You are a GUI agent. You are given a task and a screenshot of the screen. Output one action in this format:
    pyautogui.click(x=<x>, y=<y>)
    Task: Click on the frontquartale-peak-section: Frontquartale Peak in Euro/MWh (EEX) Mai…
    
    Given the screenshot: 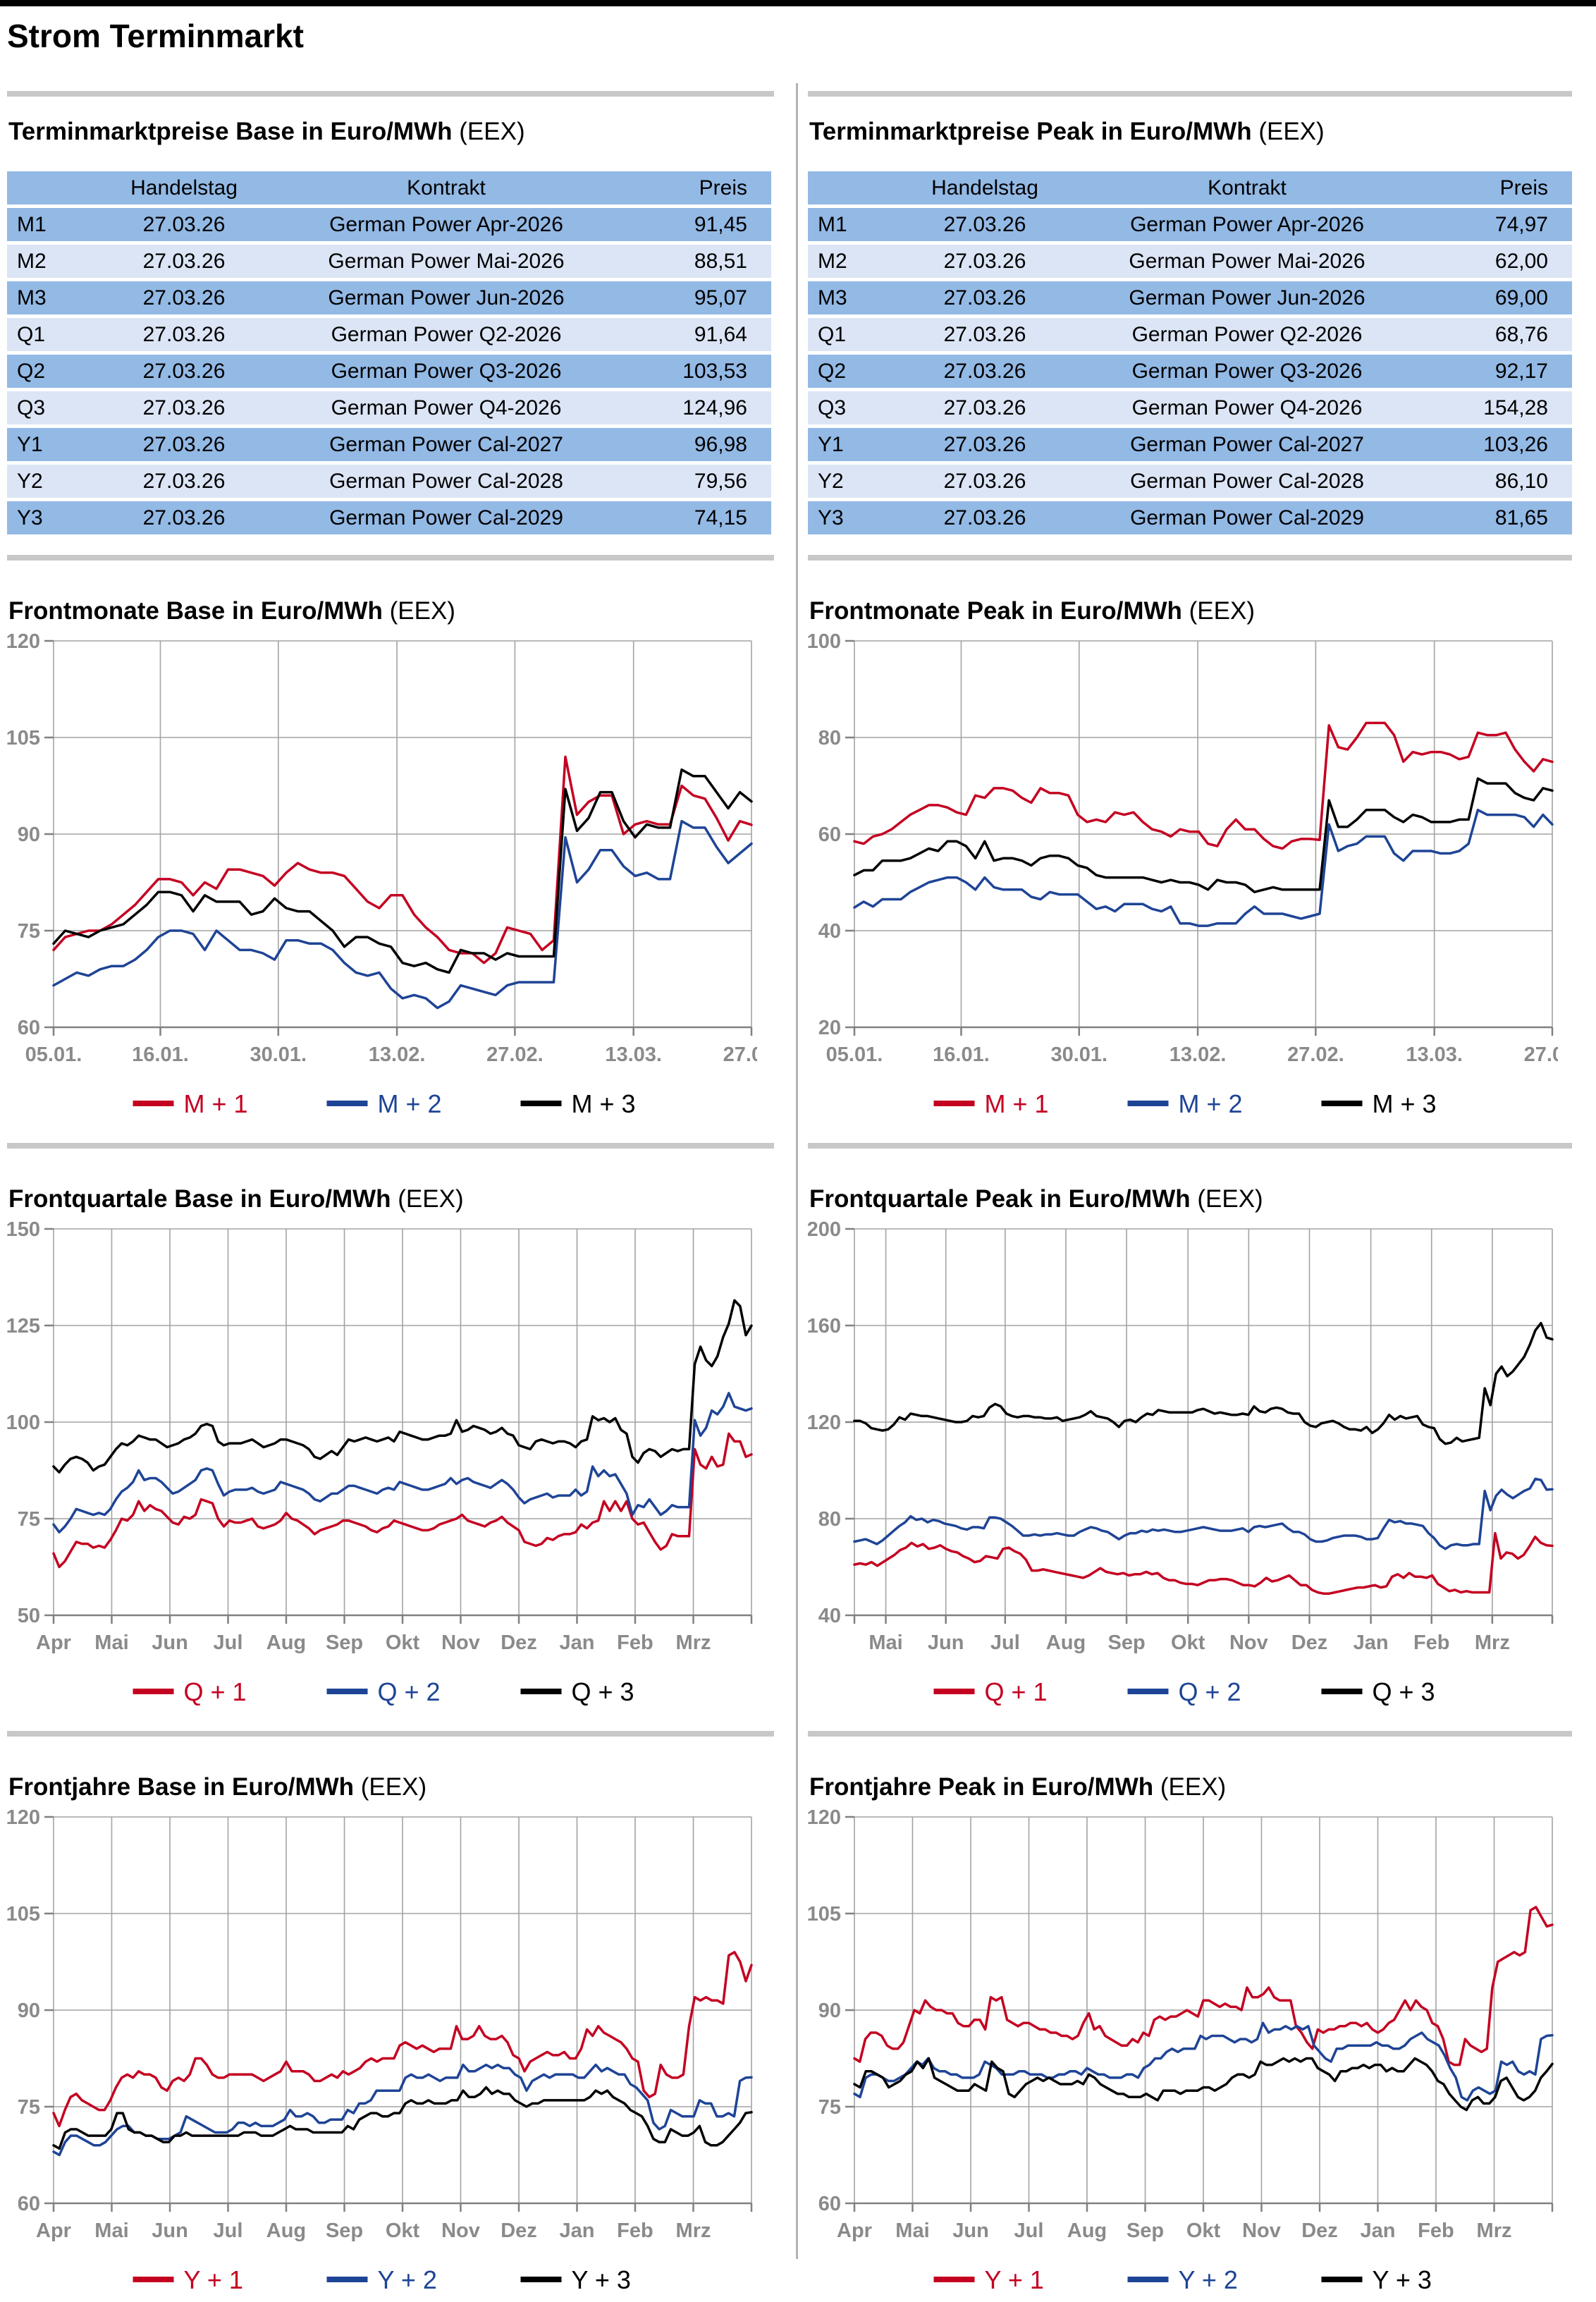 What is the action you would take?
    pyautogui.click(x=1190, y=1429)
    